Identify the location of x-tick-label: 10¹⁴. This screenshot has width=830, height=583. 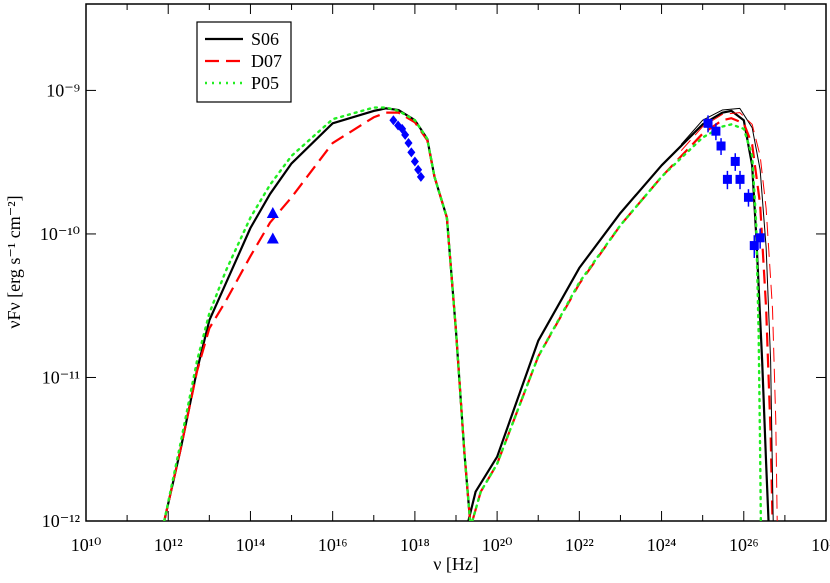
(251, 545).